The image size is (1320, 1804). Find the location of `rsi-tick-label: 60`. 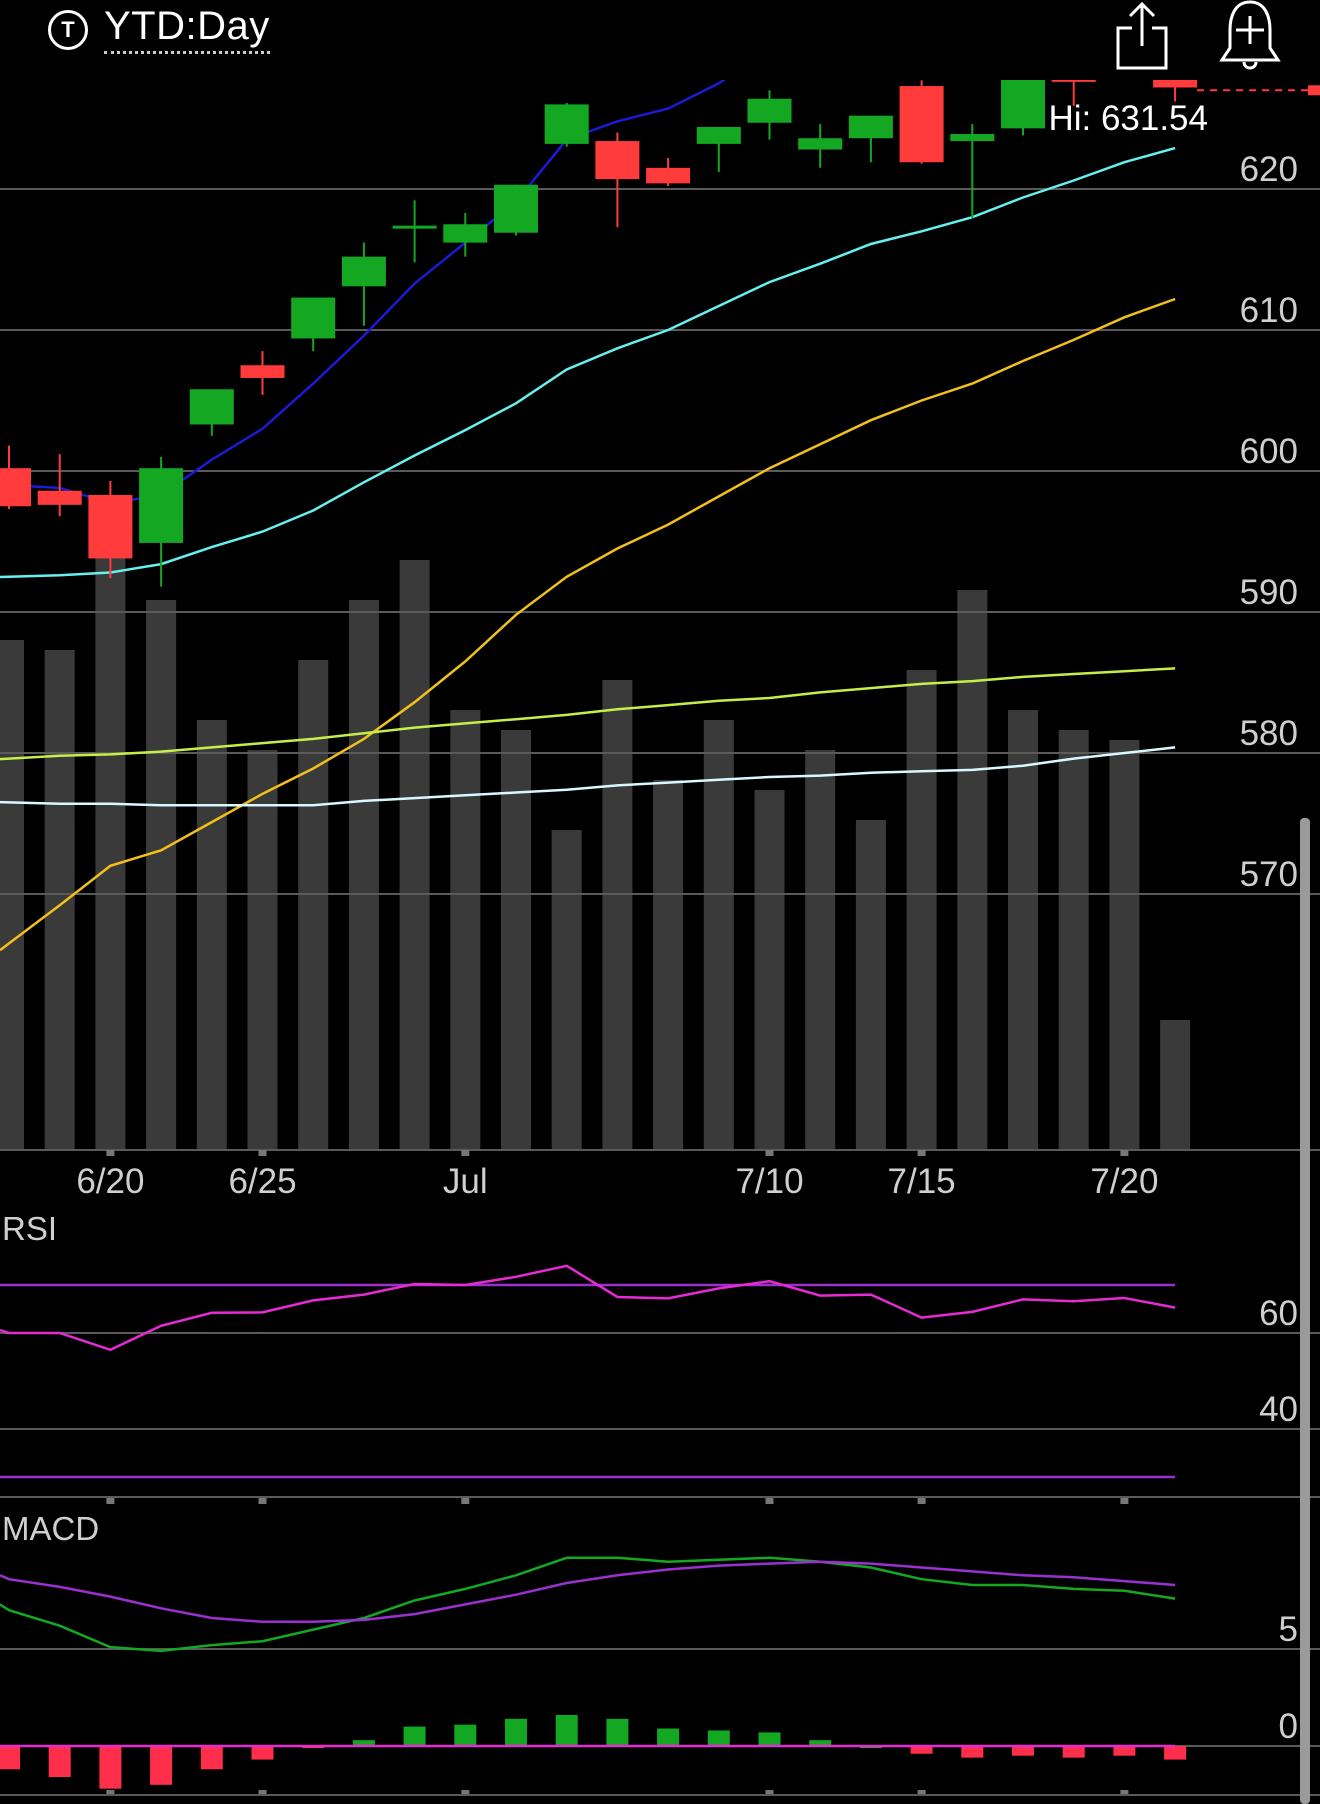

rsi-tick-label: 60 is located at coordinates (1278, 1313).